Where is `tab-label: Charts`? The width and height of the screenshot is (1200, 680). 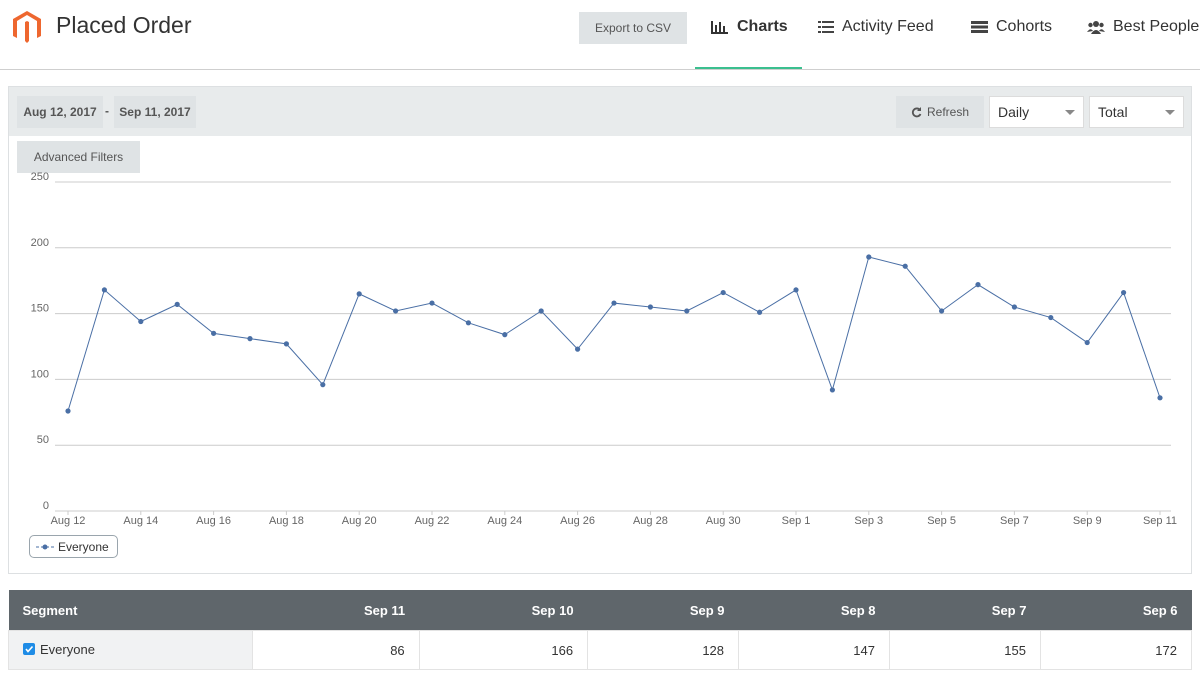
tab-label: Charts is located at coordinates (762, 26).